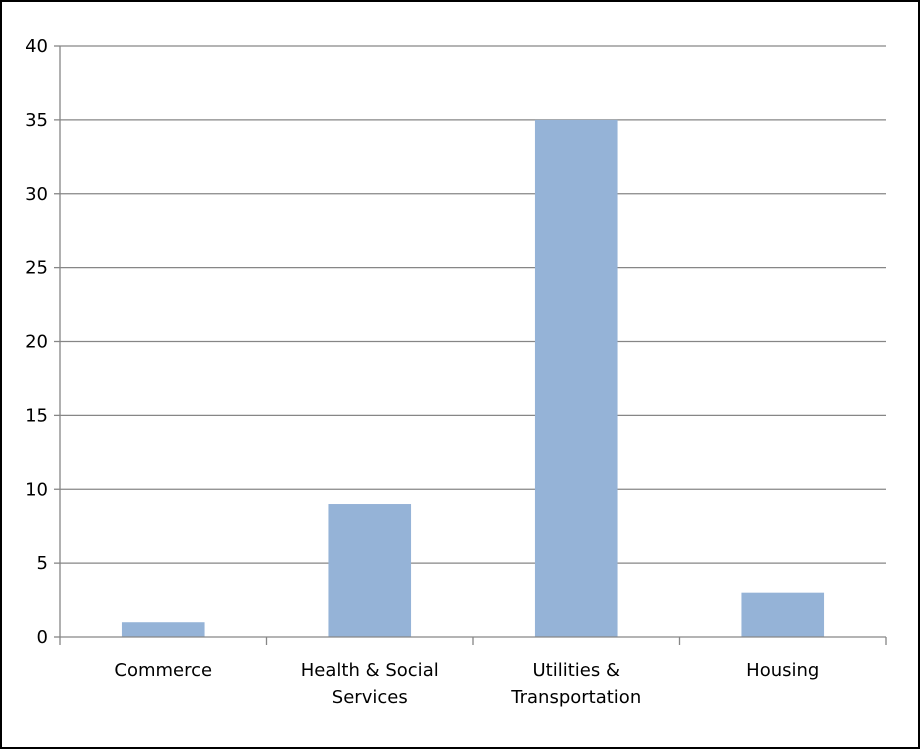 This screenshot has width=920, height=749. Describe the element at coordinates (163, 670) in the screenshot. I see `x-category-label: Commerce` at that location.